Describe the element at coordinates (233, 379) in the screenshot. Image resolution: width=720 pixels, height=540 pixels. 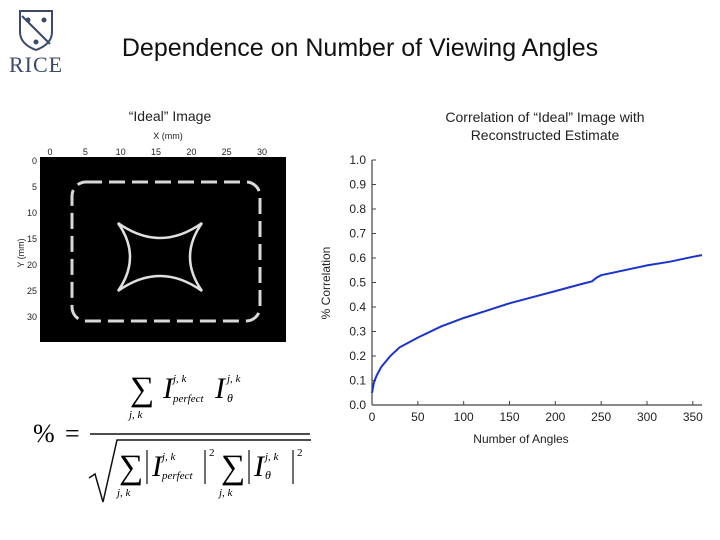
I see `formula-sup-2: j, k` at that location.